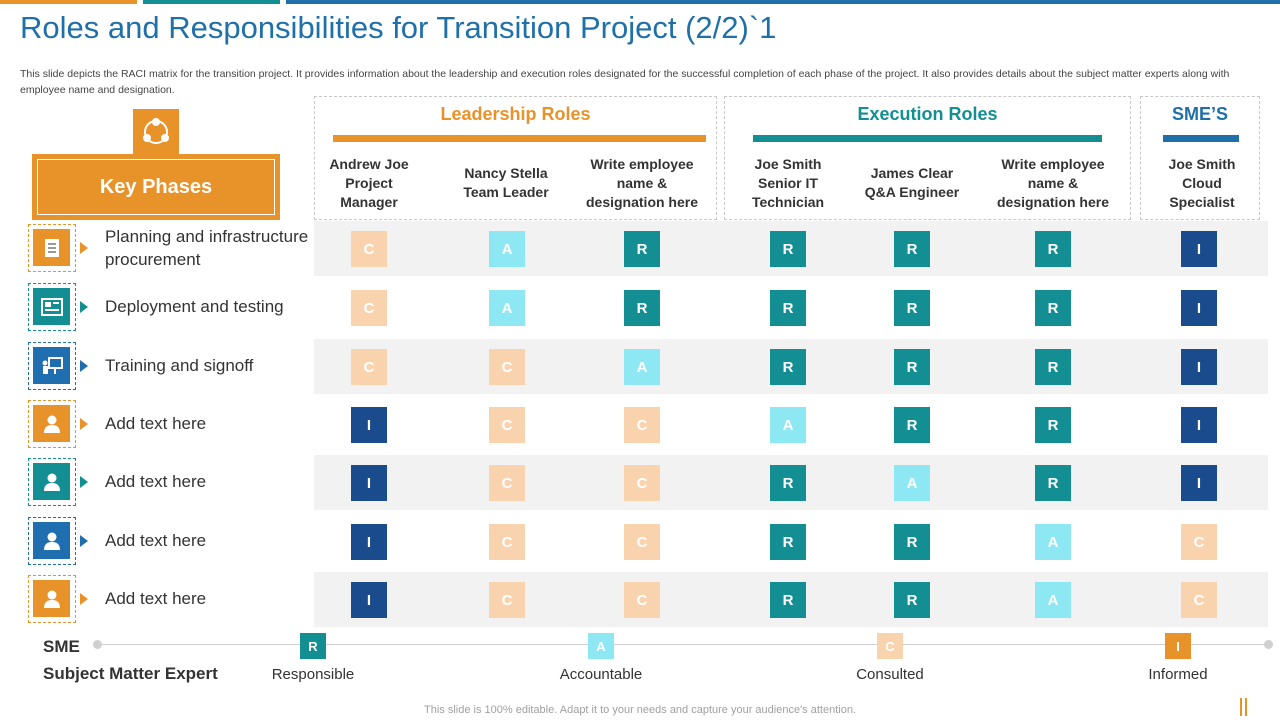  Describe the element at coordinates (313, 674) in the screenshot. I see `legend-responsible-label: Responsible` at that location.